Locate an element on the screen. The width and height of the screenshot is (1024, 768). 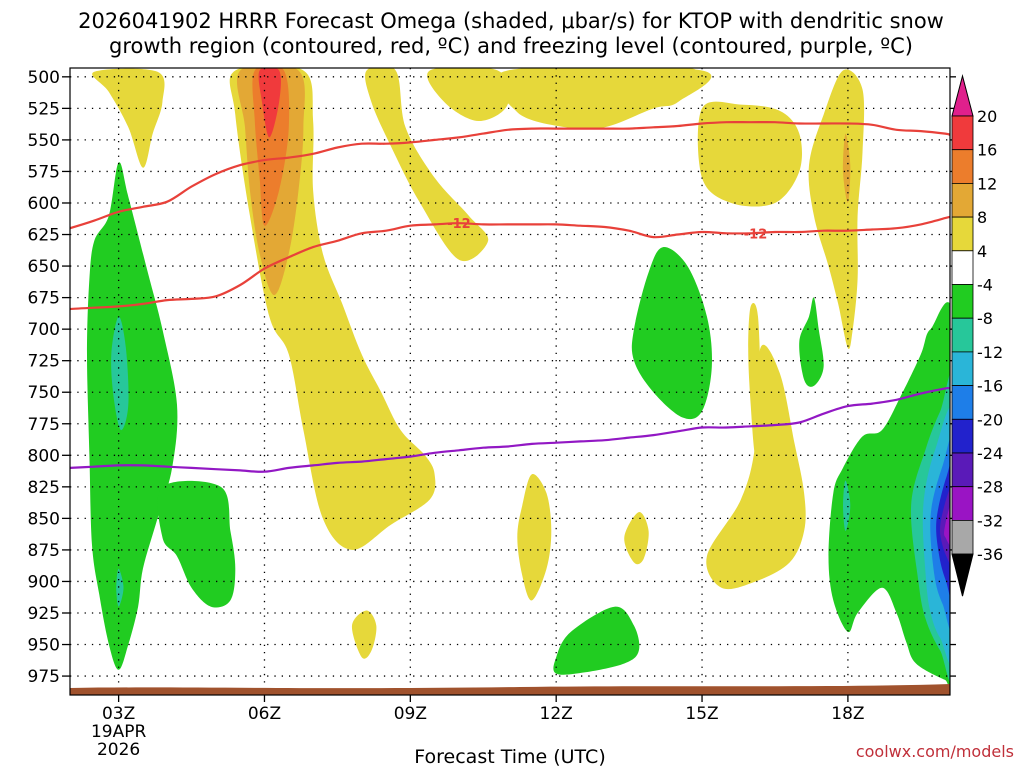
y-tick-label-725: 725 is located at coordinates (44, 362).